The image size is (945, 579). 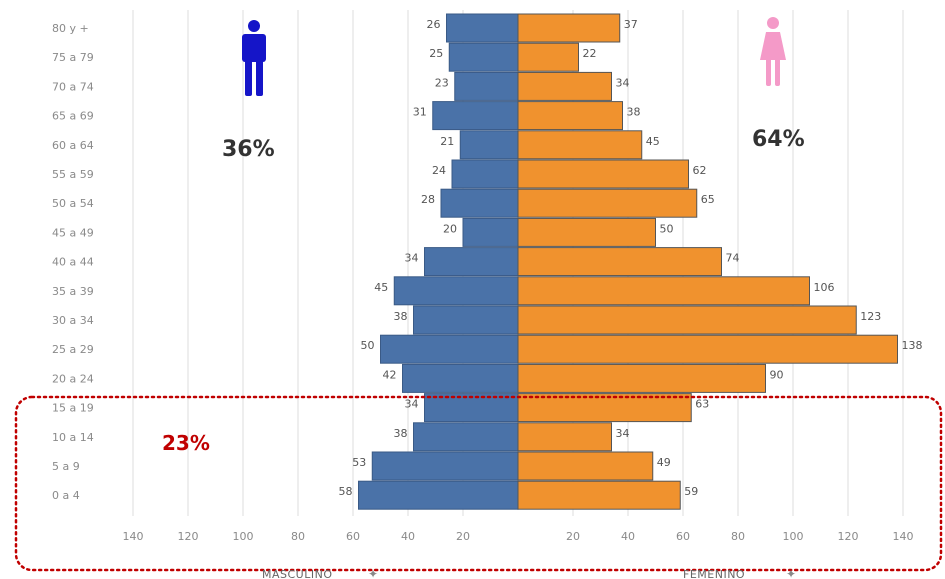 I want to click on age-label: 75 a 79, so click(x=73, y=57).